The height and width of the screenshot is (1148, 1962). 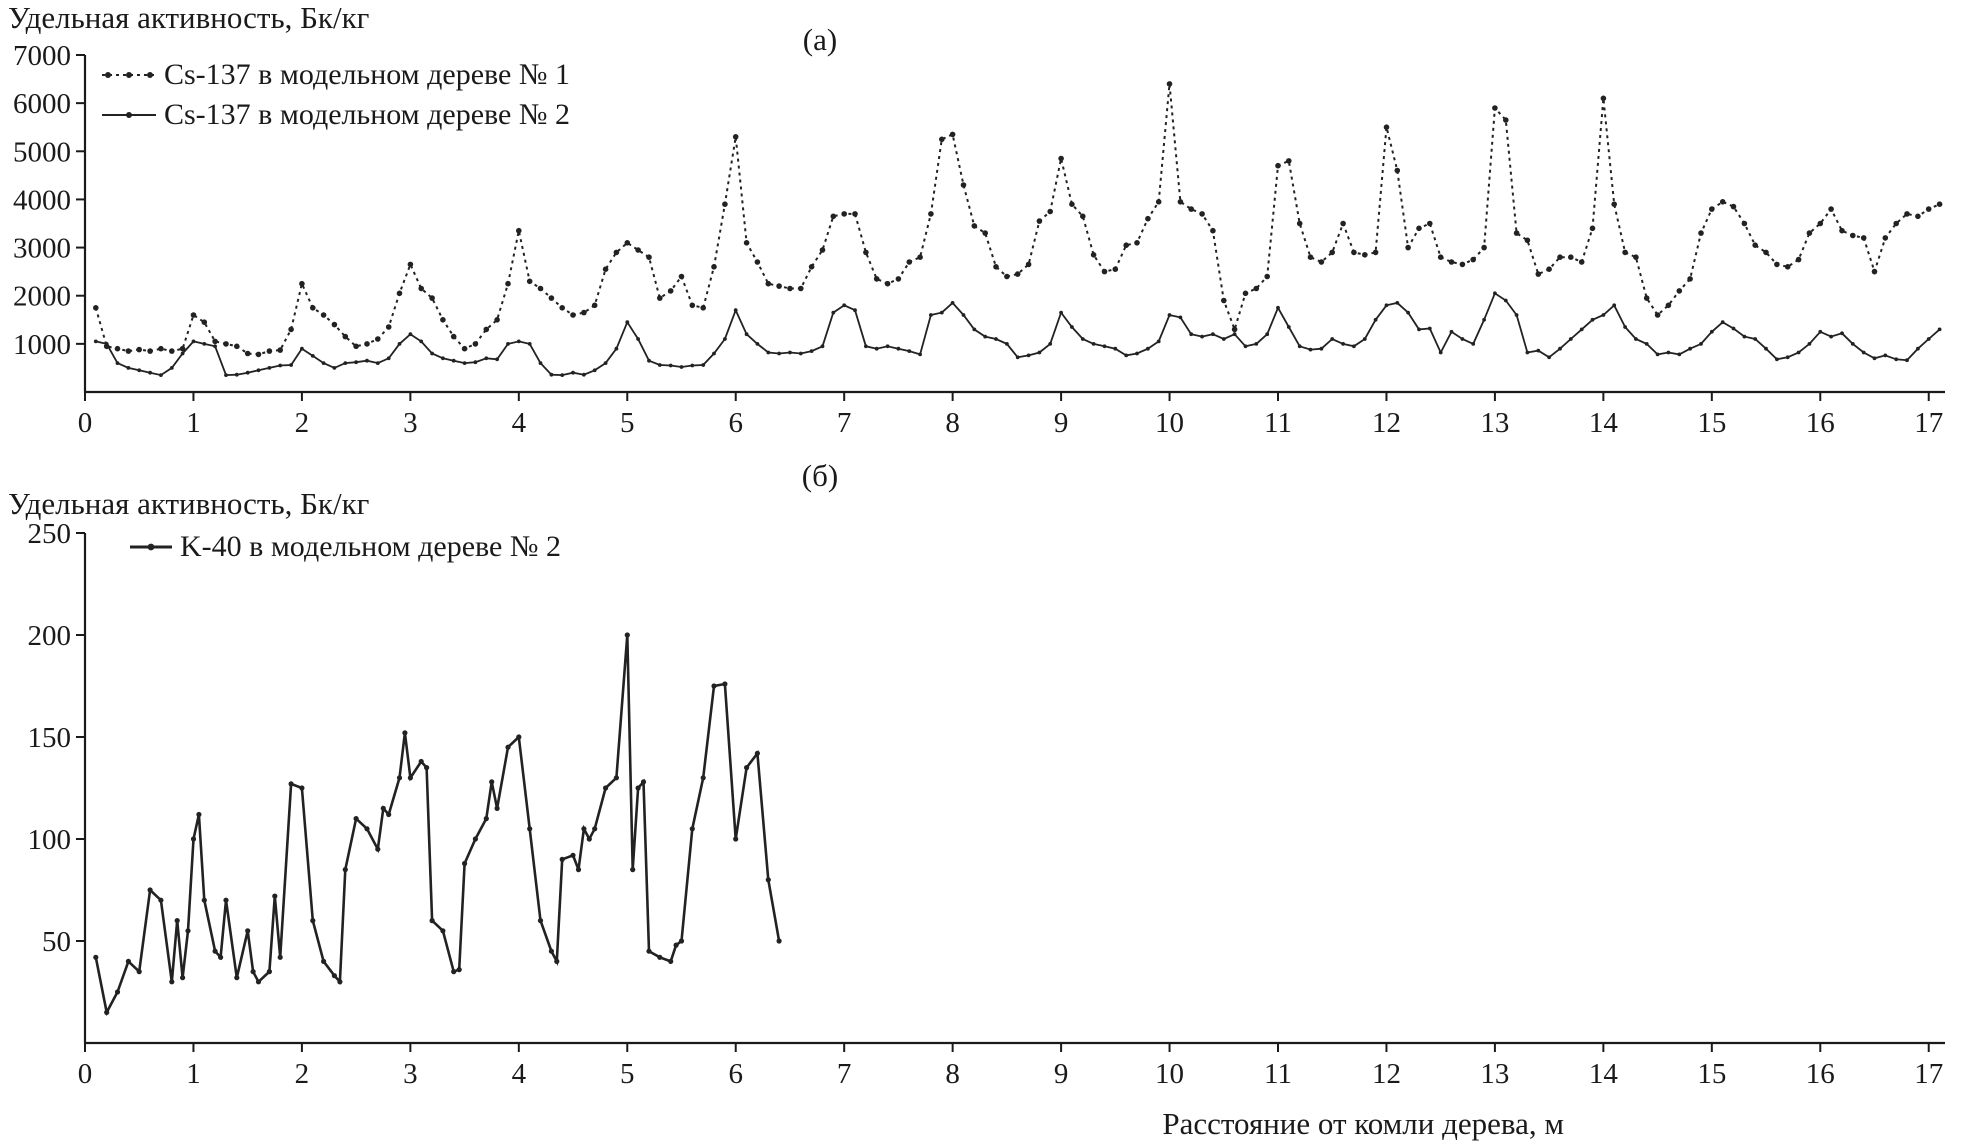 I want to click on x-tick-label: 8, so click(x=952, y=423).